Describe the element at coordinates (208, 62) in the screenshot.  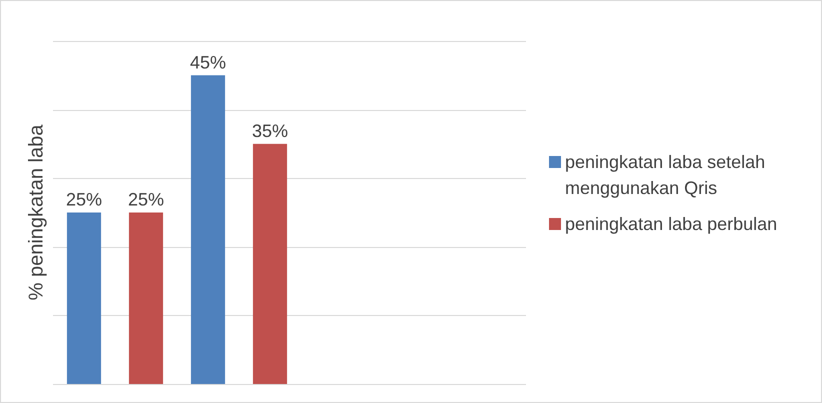
I see `data-label: 45%` at that location.